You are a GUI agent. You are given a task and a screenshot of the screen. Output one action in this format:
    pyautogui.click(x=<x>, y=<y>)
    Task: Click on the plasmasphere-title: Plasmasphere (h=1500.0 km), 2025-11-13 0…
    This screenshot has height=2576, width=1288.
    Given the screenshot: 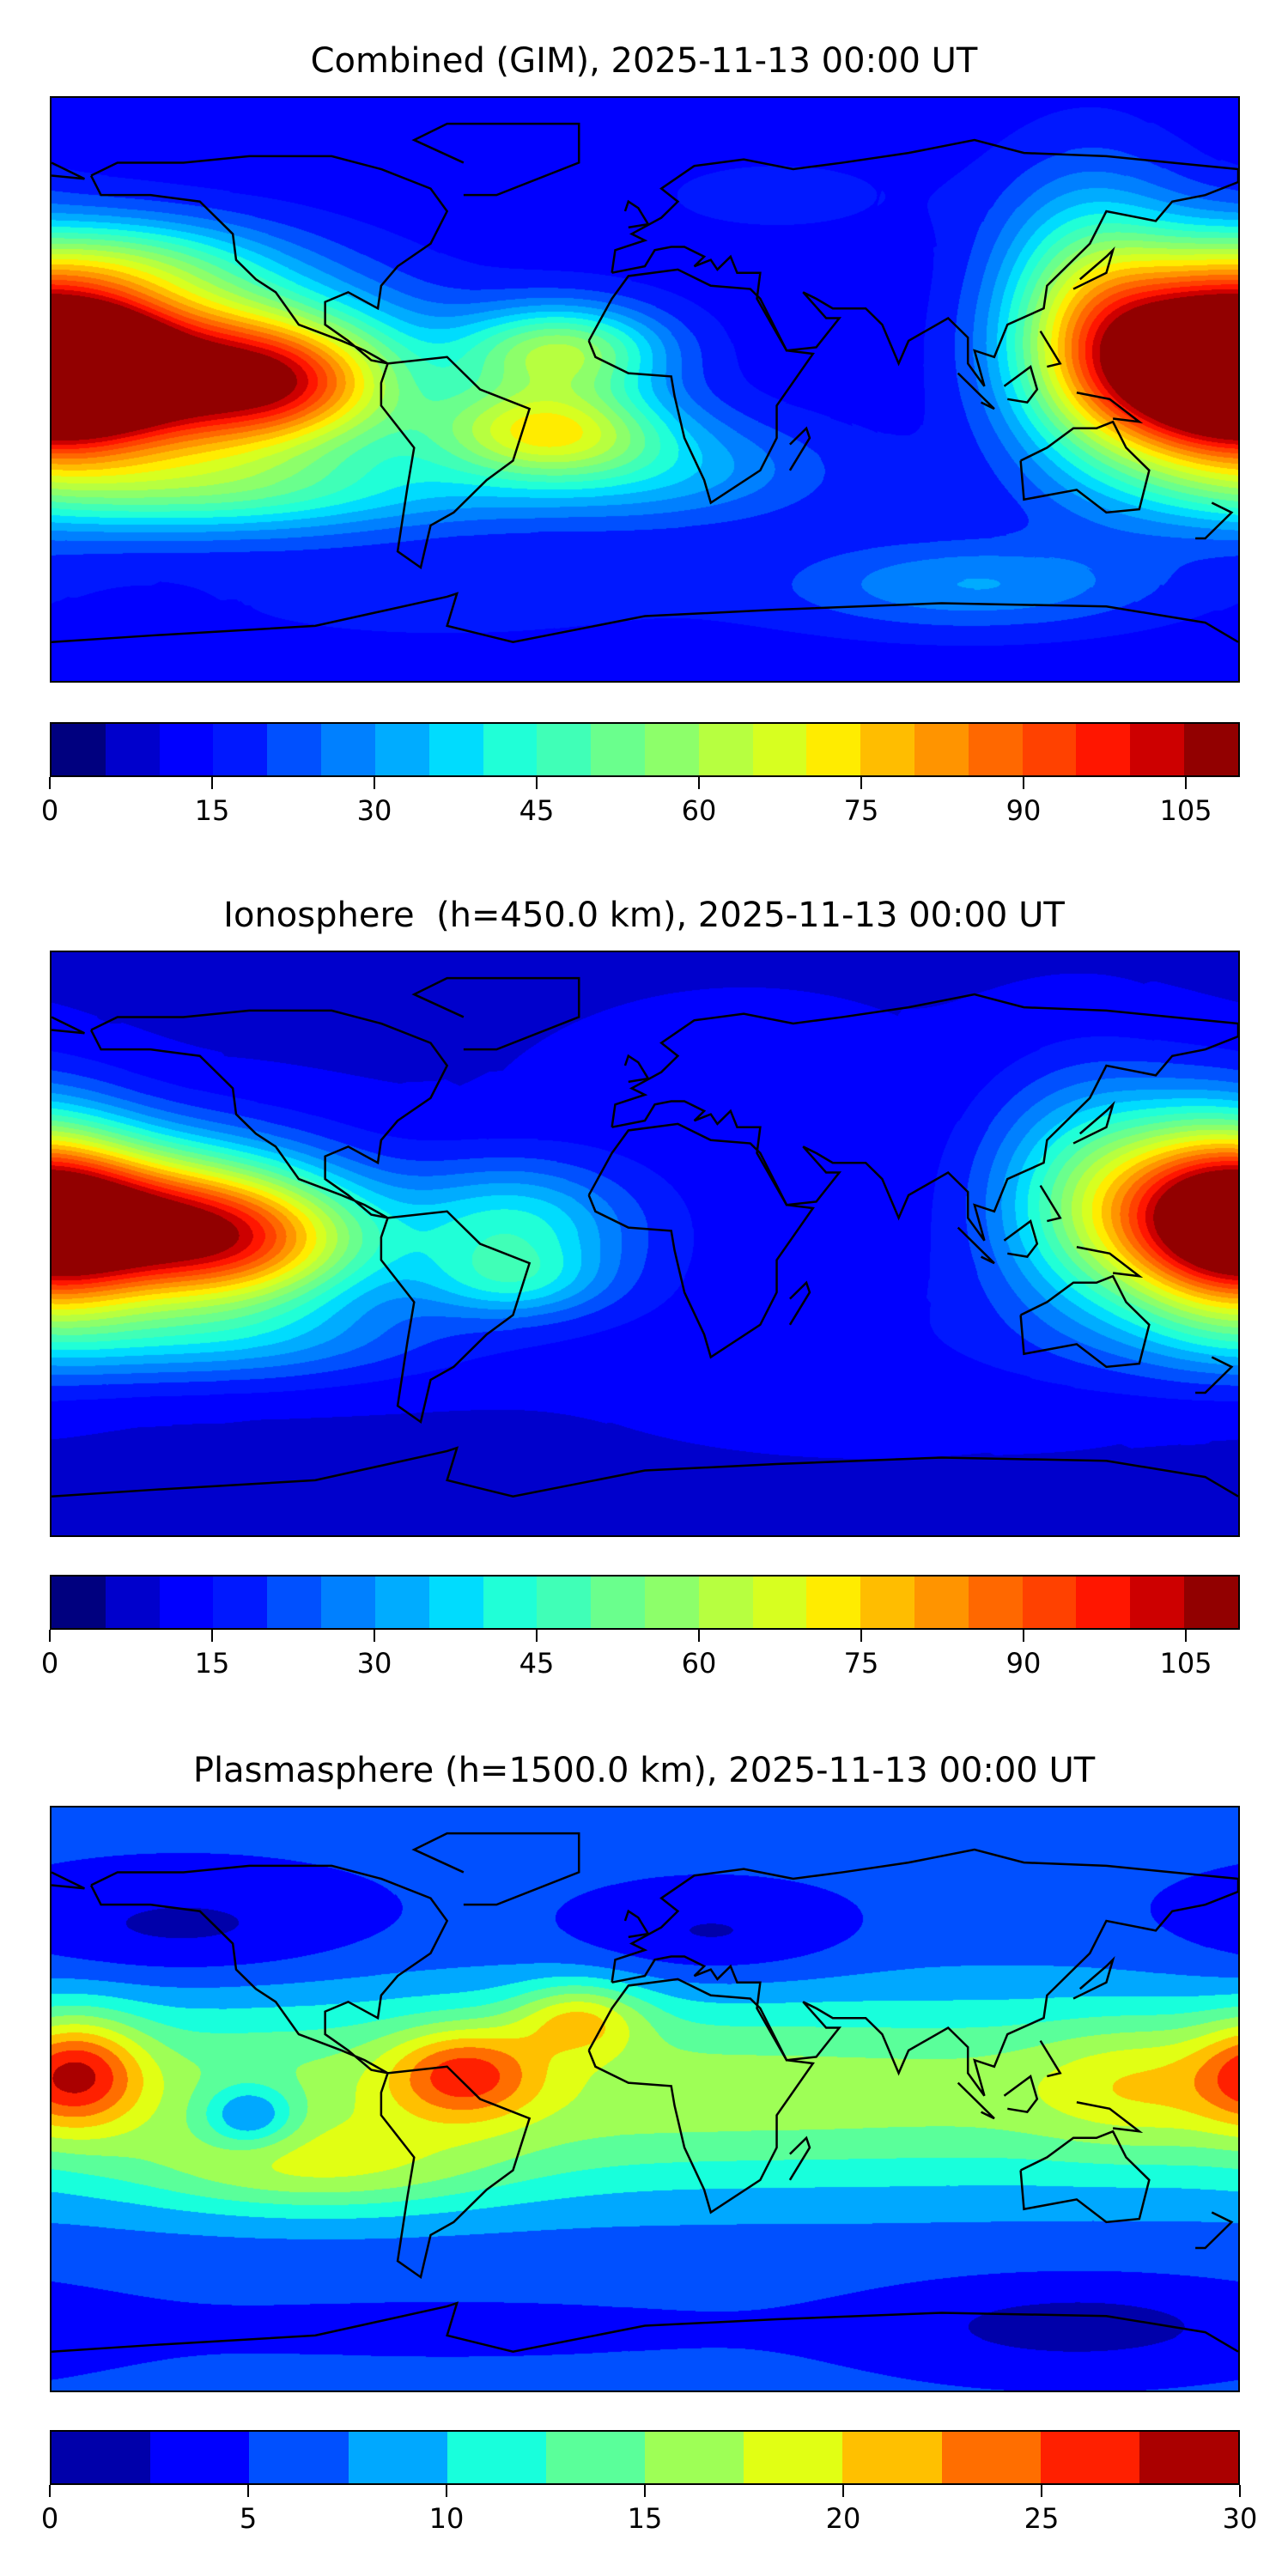 What is the action you would take?
    pyautogui.click(x=644, y=1770)
    